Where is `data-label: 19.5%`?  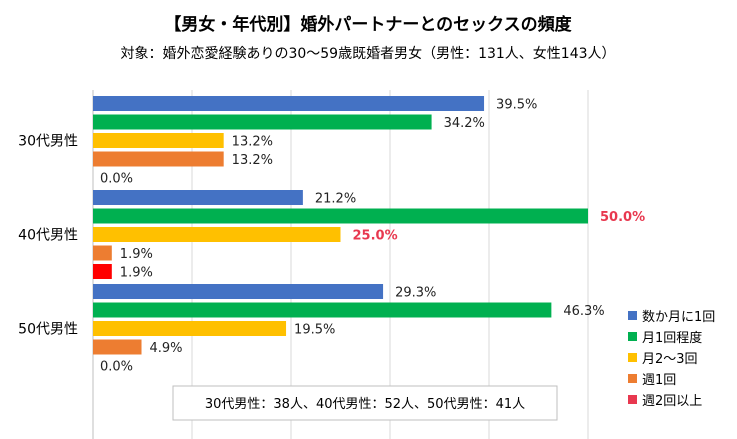 data-label: 19.5% is located at coordinates (314, 330).